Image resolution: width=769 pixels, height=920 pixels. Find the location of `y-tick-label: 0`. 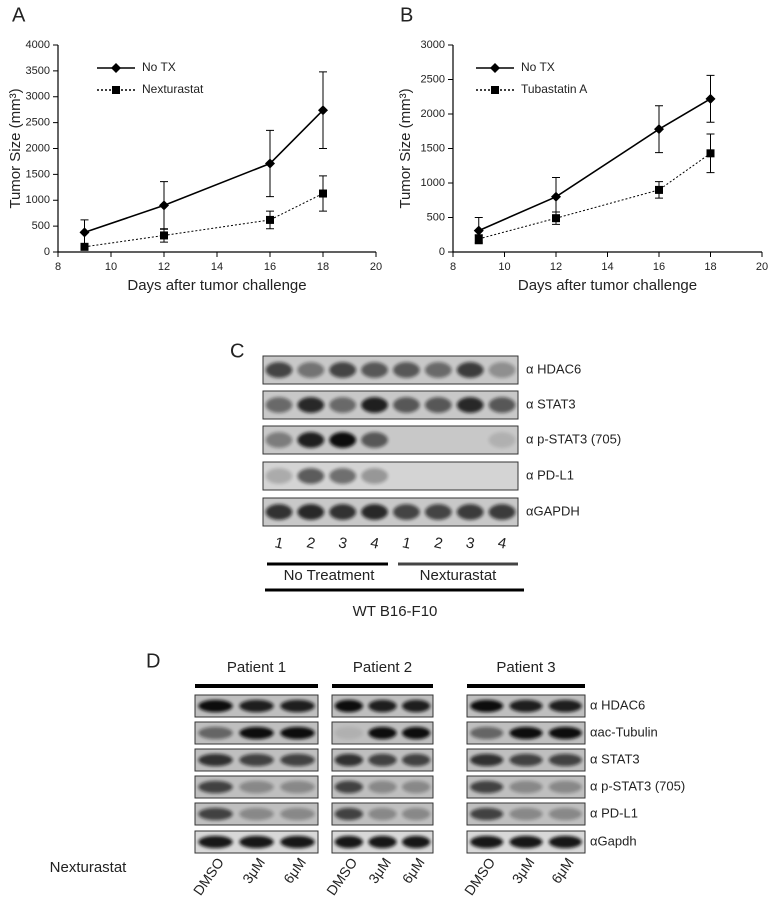

y-tick-label: 0 is located at coordinates (442, 252).